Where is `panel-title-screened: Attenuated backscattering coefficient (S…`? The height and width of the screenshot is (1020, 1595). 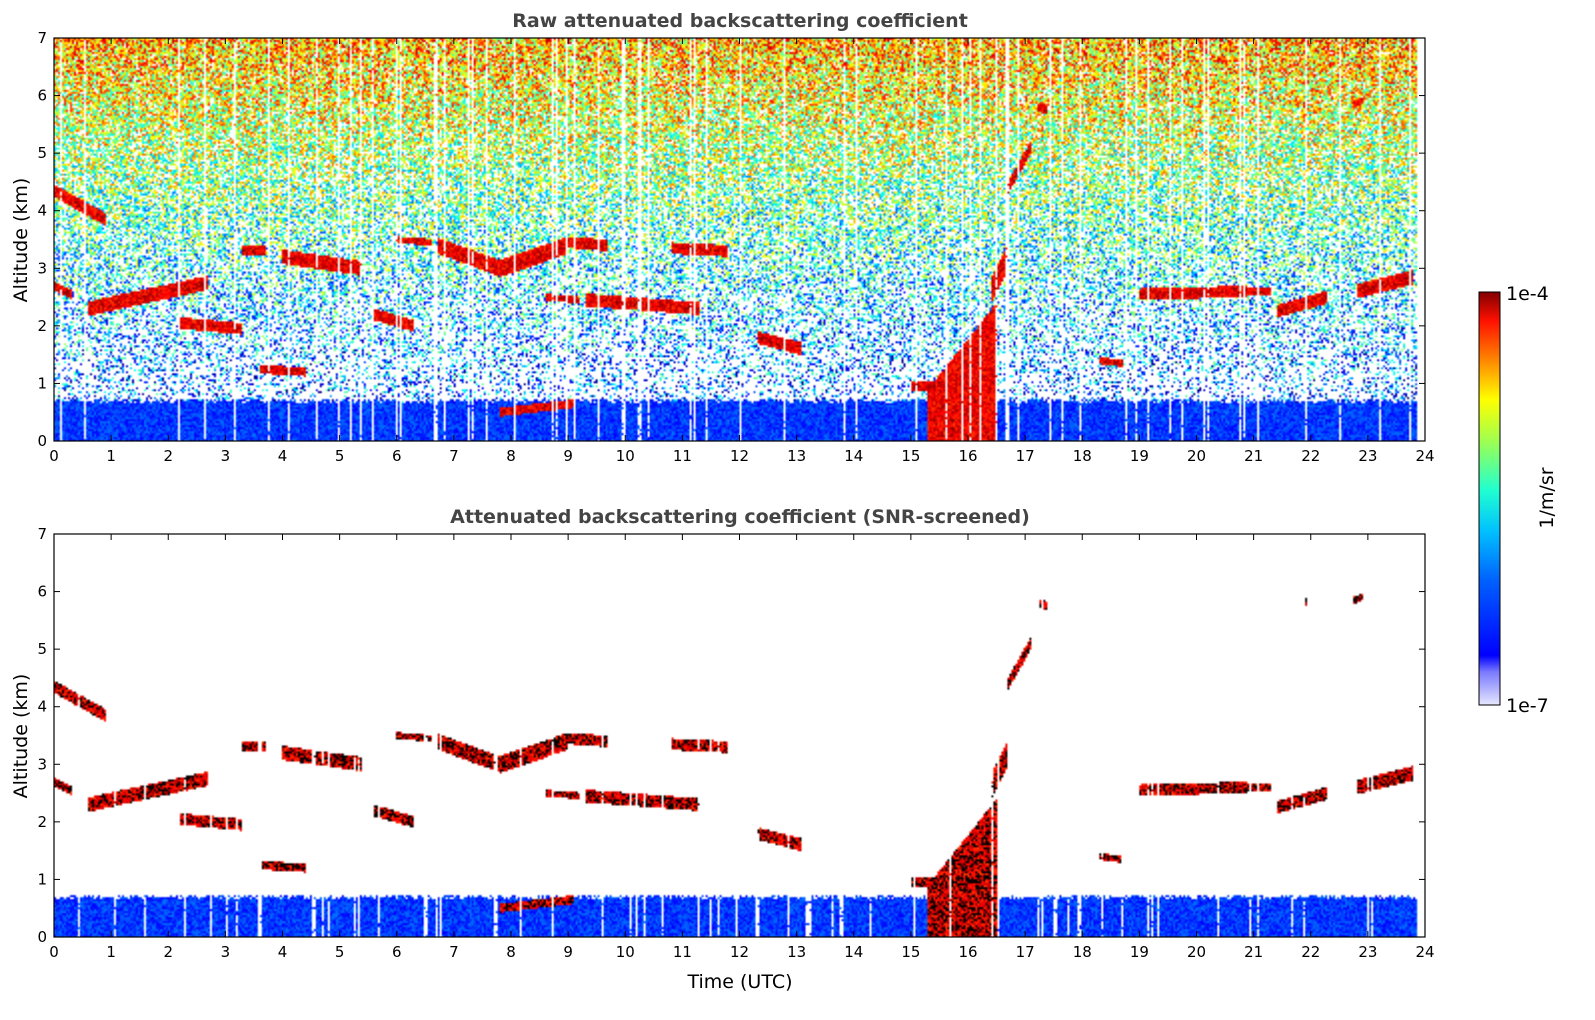
panel-title-screened: Attenuated backscattering coefficient (S… is located at coordinates (740, 517).